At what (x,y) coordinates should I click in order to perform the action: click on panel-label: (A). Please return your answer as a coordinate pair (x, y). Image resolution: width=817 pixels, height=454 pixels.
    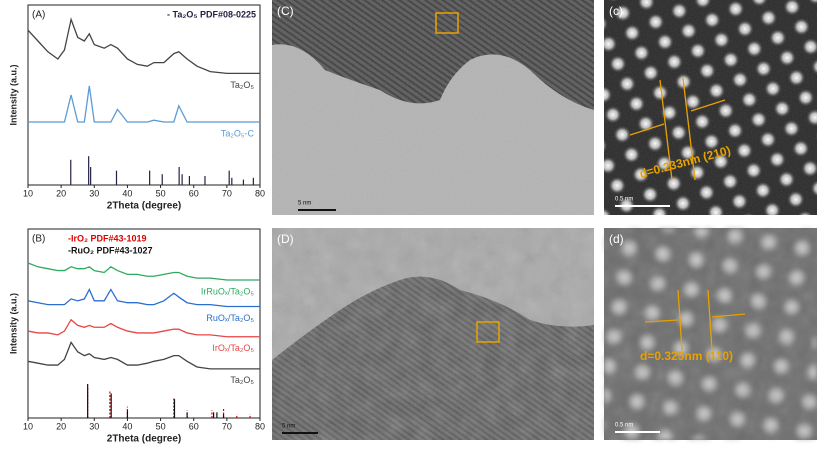
    Looking at the image, I should click on (38, 15).